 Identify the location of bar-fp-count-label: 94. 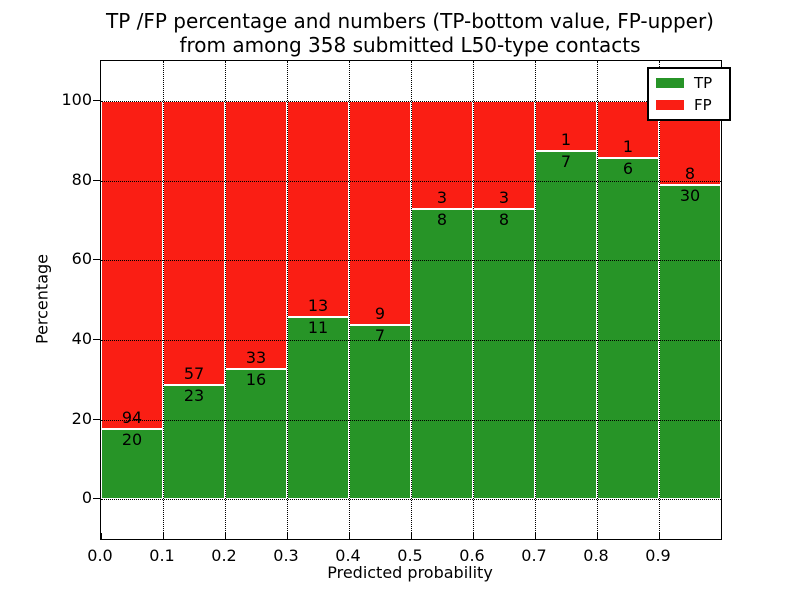
(132, 418).